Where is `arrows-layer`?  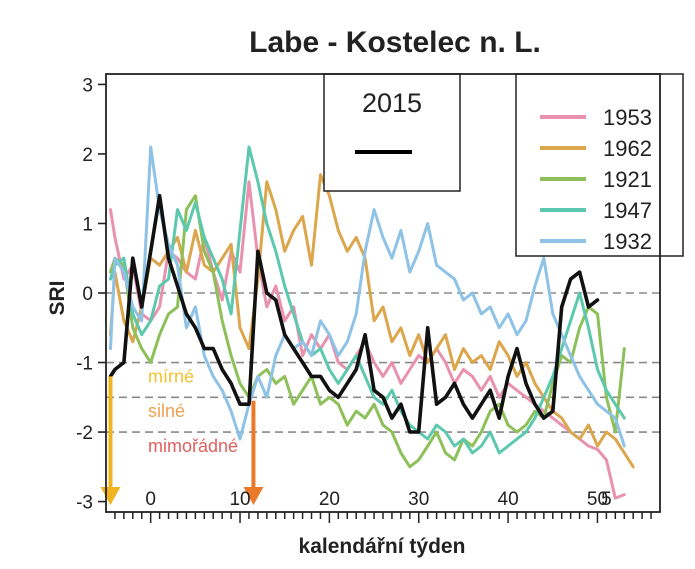
arrows-layer is located at coordinates (182, 441).